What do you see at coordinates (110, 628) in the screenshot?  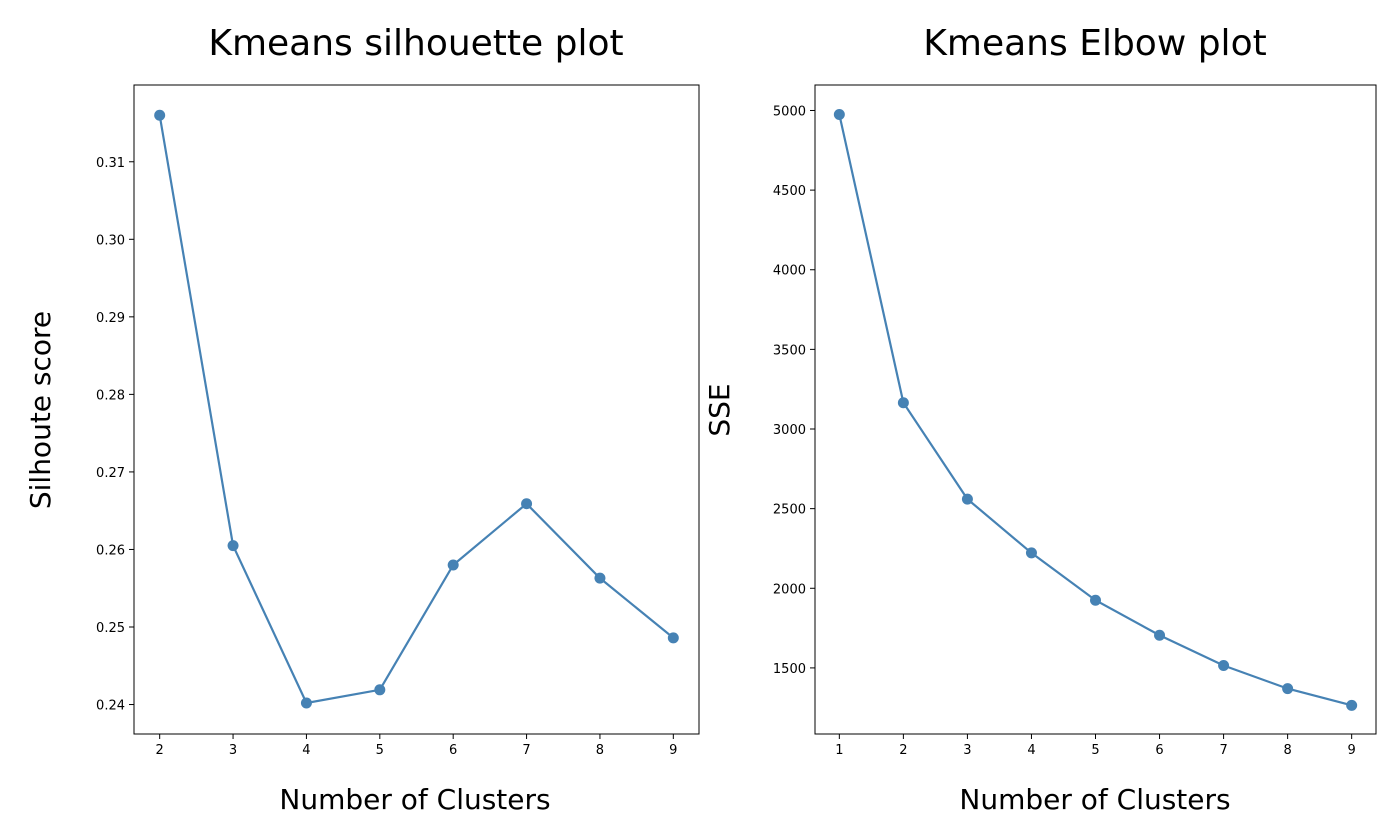 I see `silhouette-y-tick-label: 0.25` at bounding box center [110, 628].